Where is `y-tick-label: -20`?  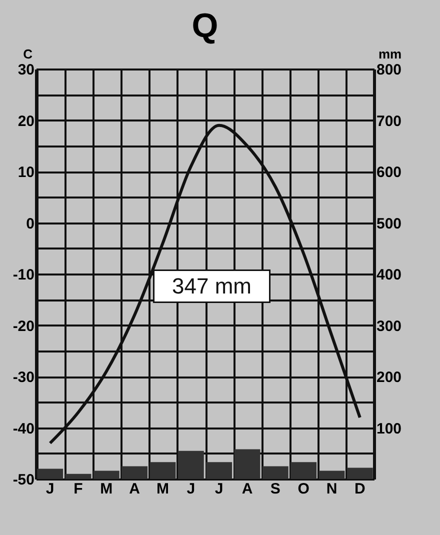
y-tick-label: -20 is located at coordinates (23, 326).